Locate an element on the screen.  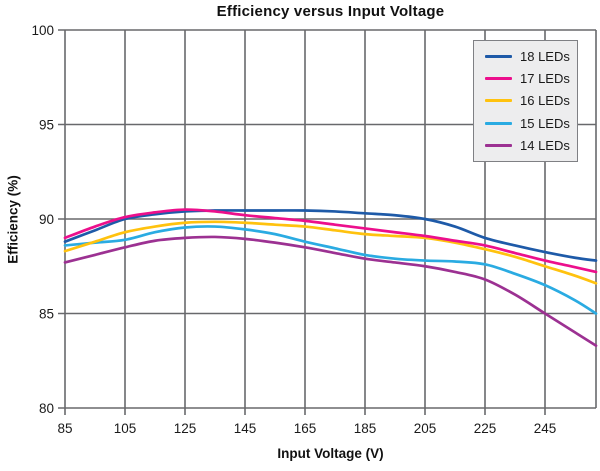
series-line-18-leds is located at coordinates (330, 235).